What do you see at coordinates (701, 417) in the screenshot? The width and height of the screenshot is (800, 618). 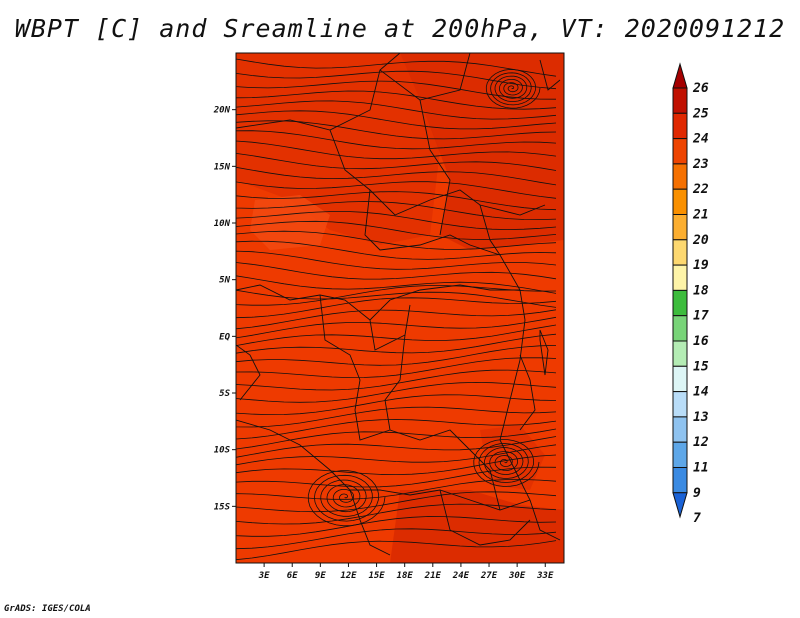 I see `colorbar-label: 13` at bounding box center [701, 417].